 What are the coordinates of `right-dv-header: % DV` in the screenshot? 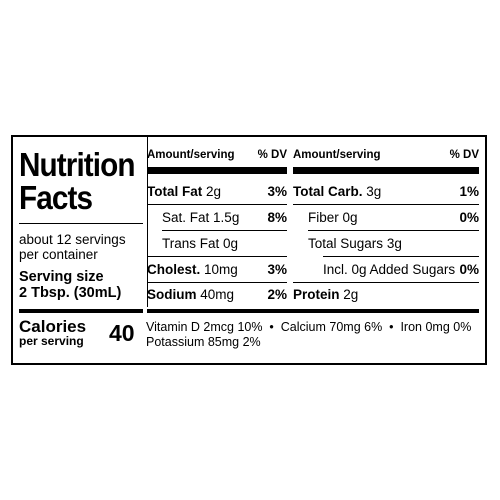 It's located at (464, 155).